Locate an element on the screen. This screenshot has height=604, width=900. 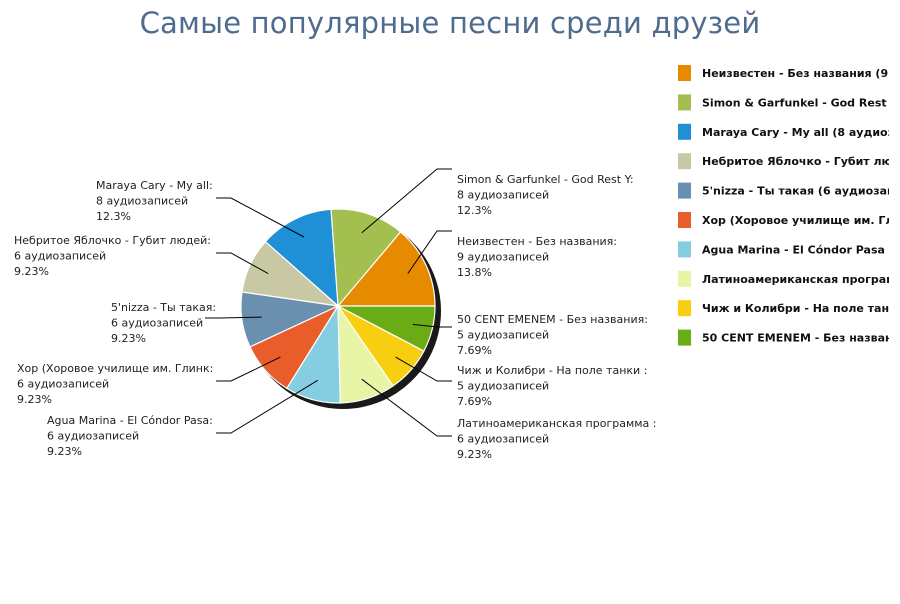
slice-label-name: Хор (Хоровое училище им. Глинк: is located at coordinates (115, 368).